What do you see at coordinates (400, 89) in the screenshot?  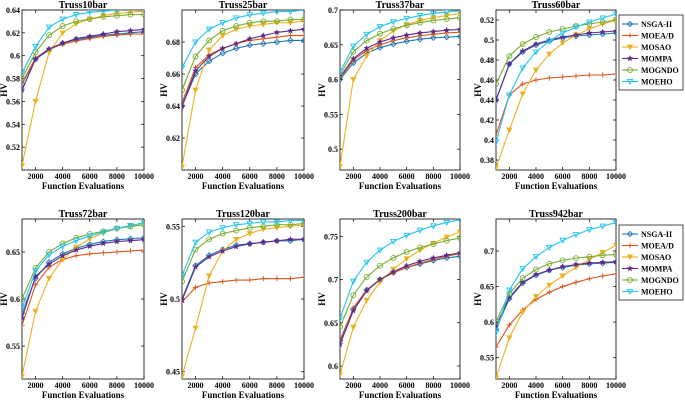 I see `series-line-mosao` at bounding box center [400, 89].